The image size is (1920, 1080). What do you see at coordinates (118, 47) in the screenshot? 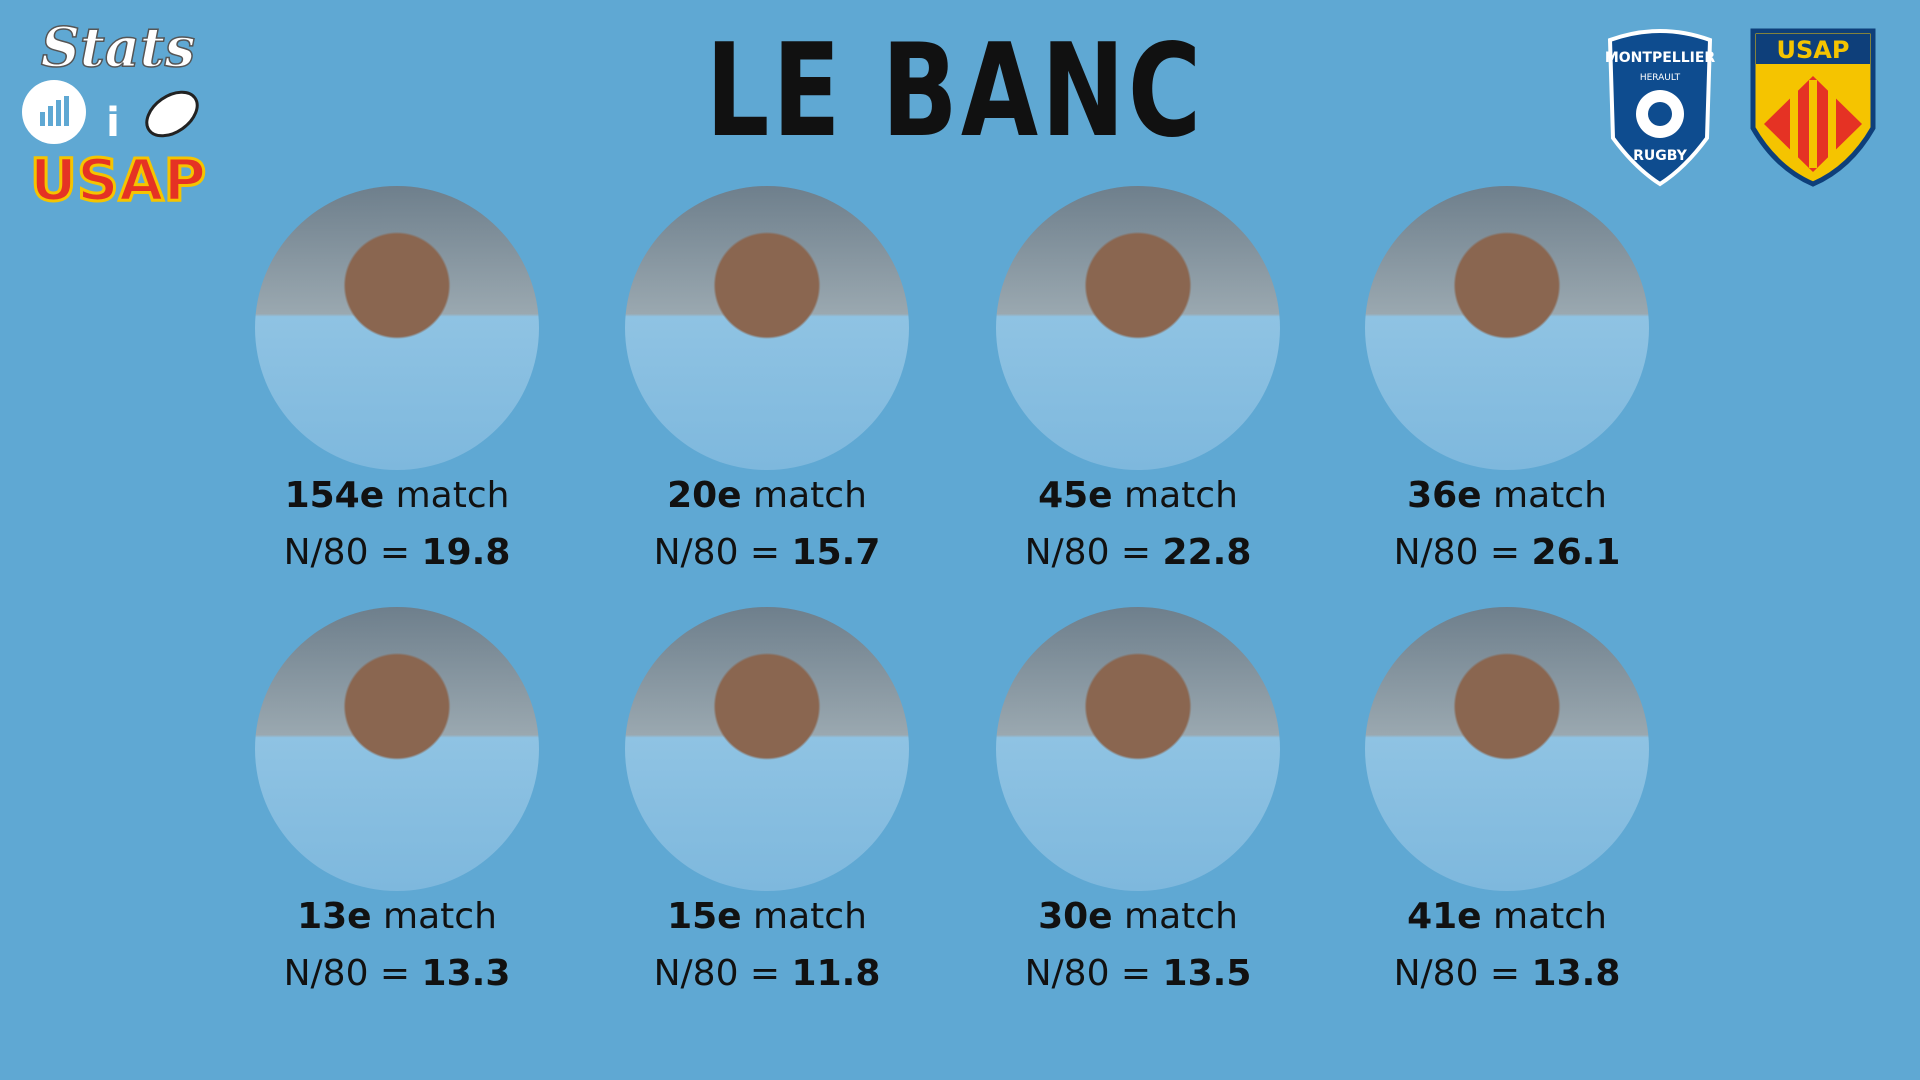
I see `brand-top: Stats` at bounding box center [118, 47].